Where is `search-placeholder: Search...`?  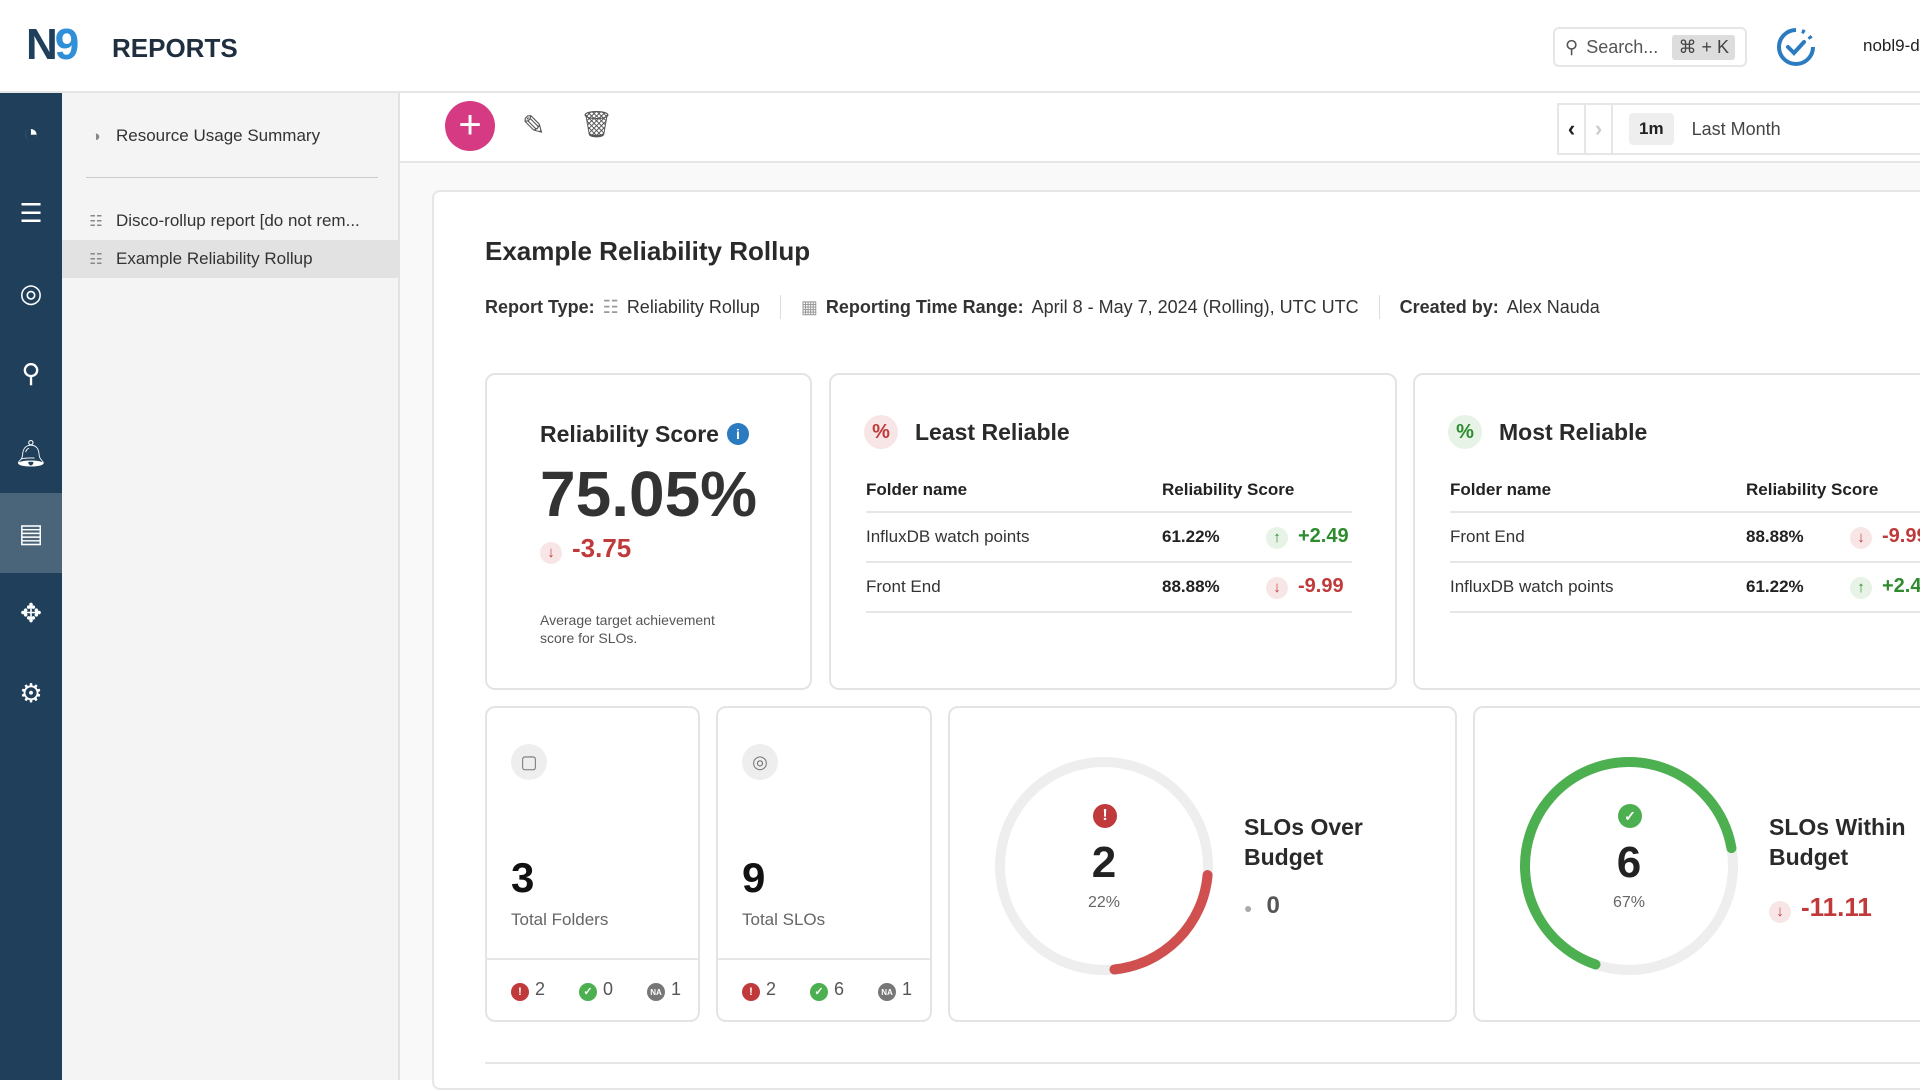 search-placeholder: Search... is located at coordinates (1622, 46).